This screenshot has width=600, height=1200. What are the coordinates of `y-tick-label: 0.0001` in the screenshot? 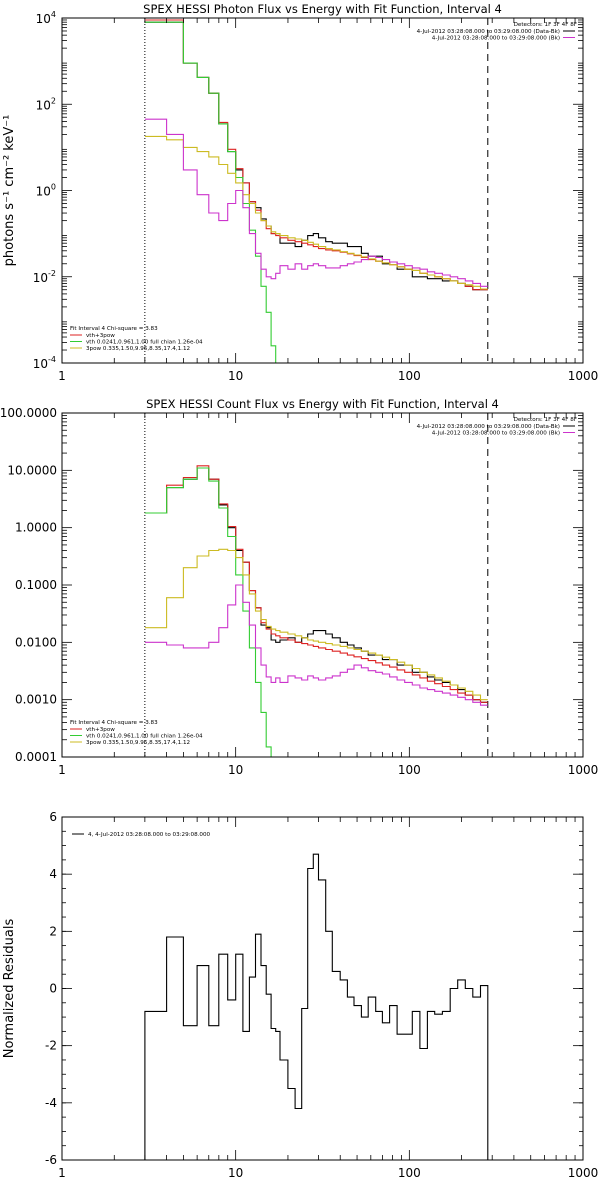 It's located at (36, 757).